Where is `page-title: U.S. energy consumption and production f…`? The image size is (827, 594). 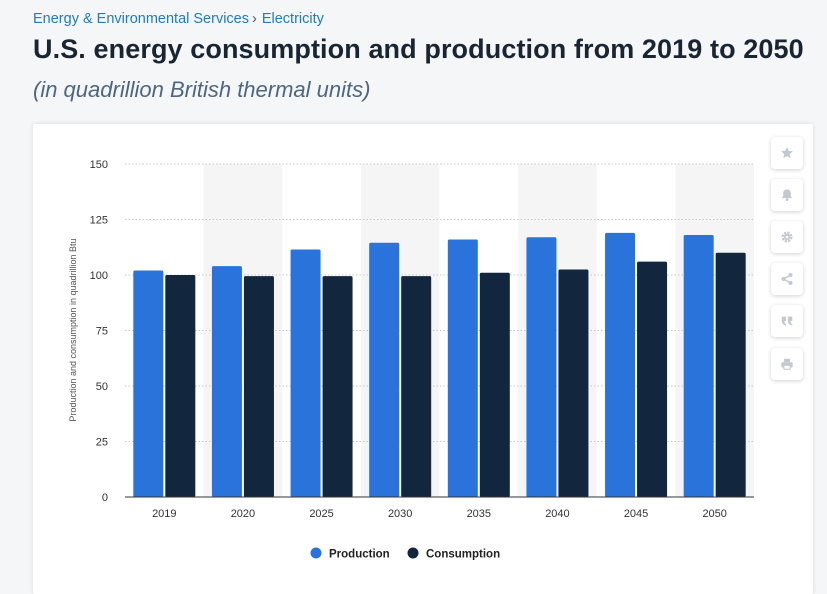
page-title: U.S. energy consumption and production f… is located at coordinates (418, 49).